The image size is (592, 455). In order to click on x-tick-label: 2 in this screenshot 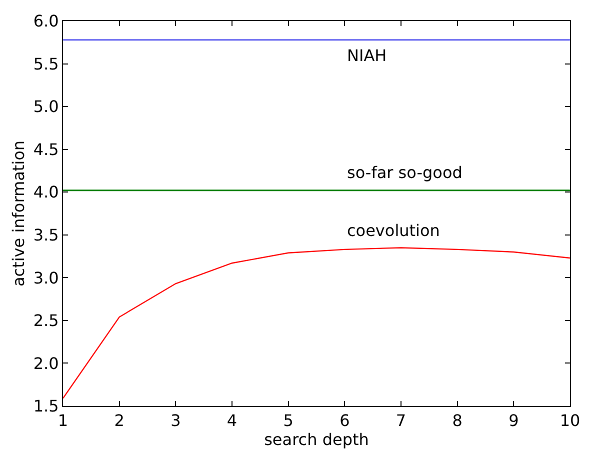, I will do `click(119, 420)`.